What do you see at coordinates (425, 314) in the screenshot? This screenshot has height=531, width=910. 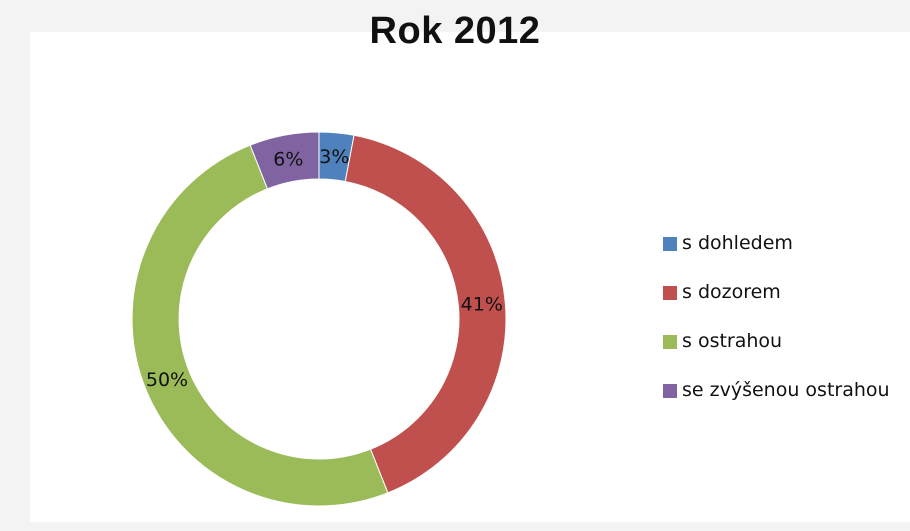 I see `slice-s-dozorem` at bounding box center [425, 314].